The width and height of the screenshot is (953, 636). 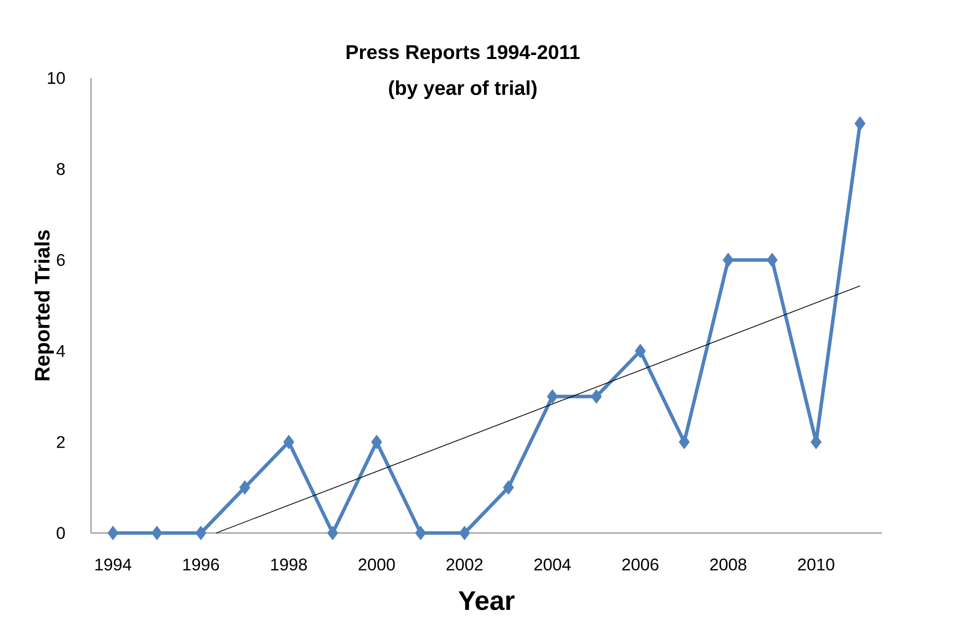 What do you see at coordinates (60, 442) in the screenshot?
I see `y-tick-label: 2` at bounding box center [60, 442].